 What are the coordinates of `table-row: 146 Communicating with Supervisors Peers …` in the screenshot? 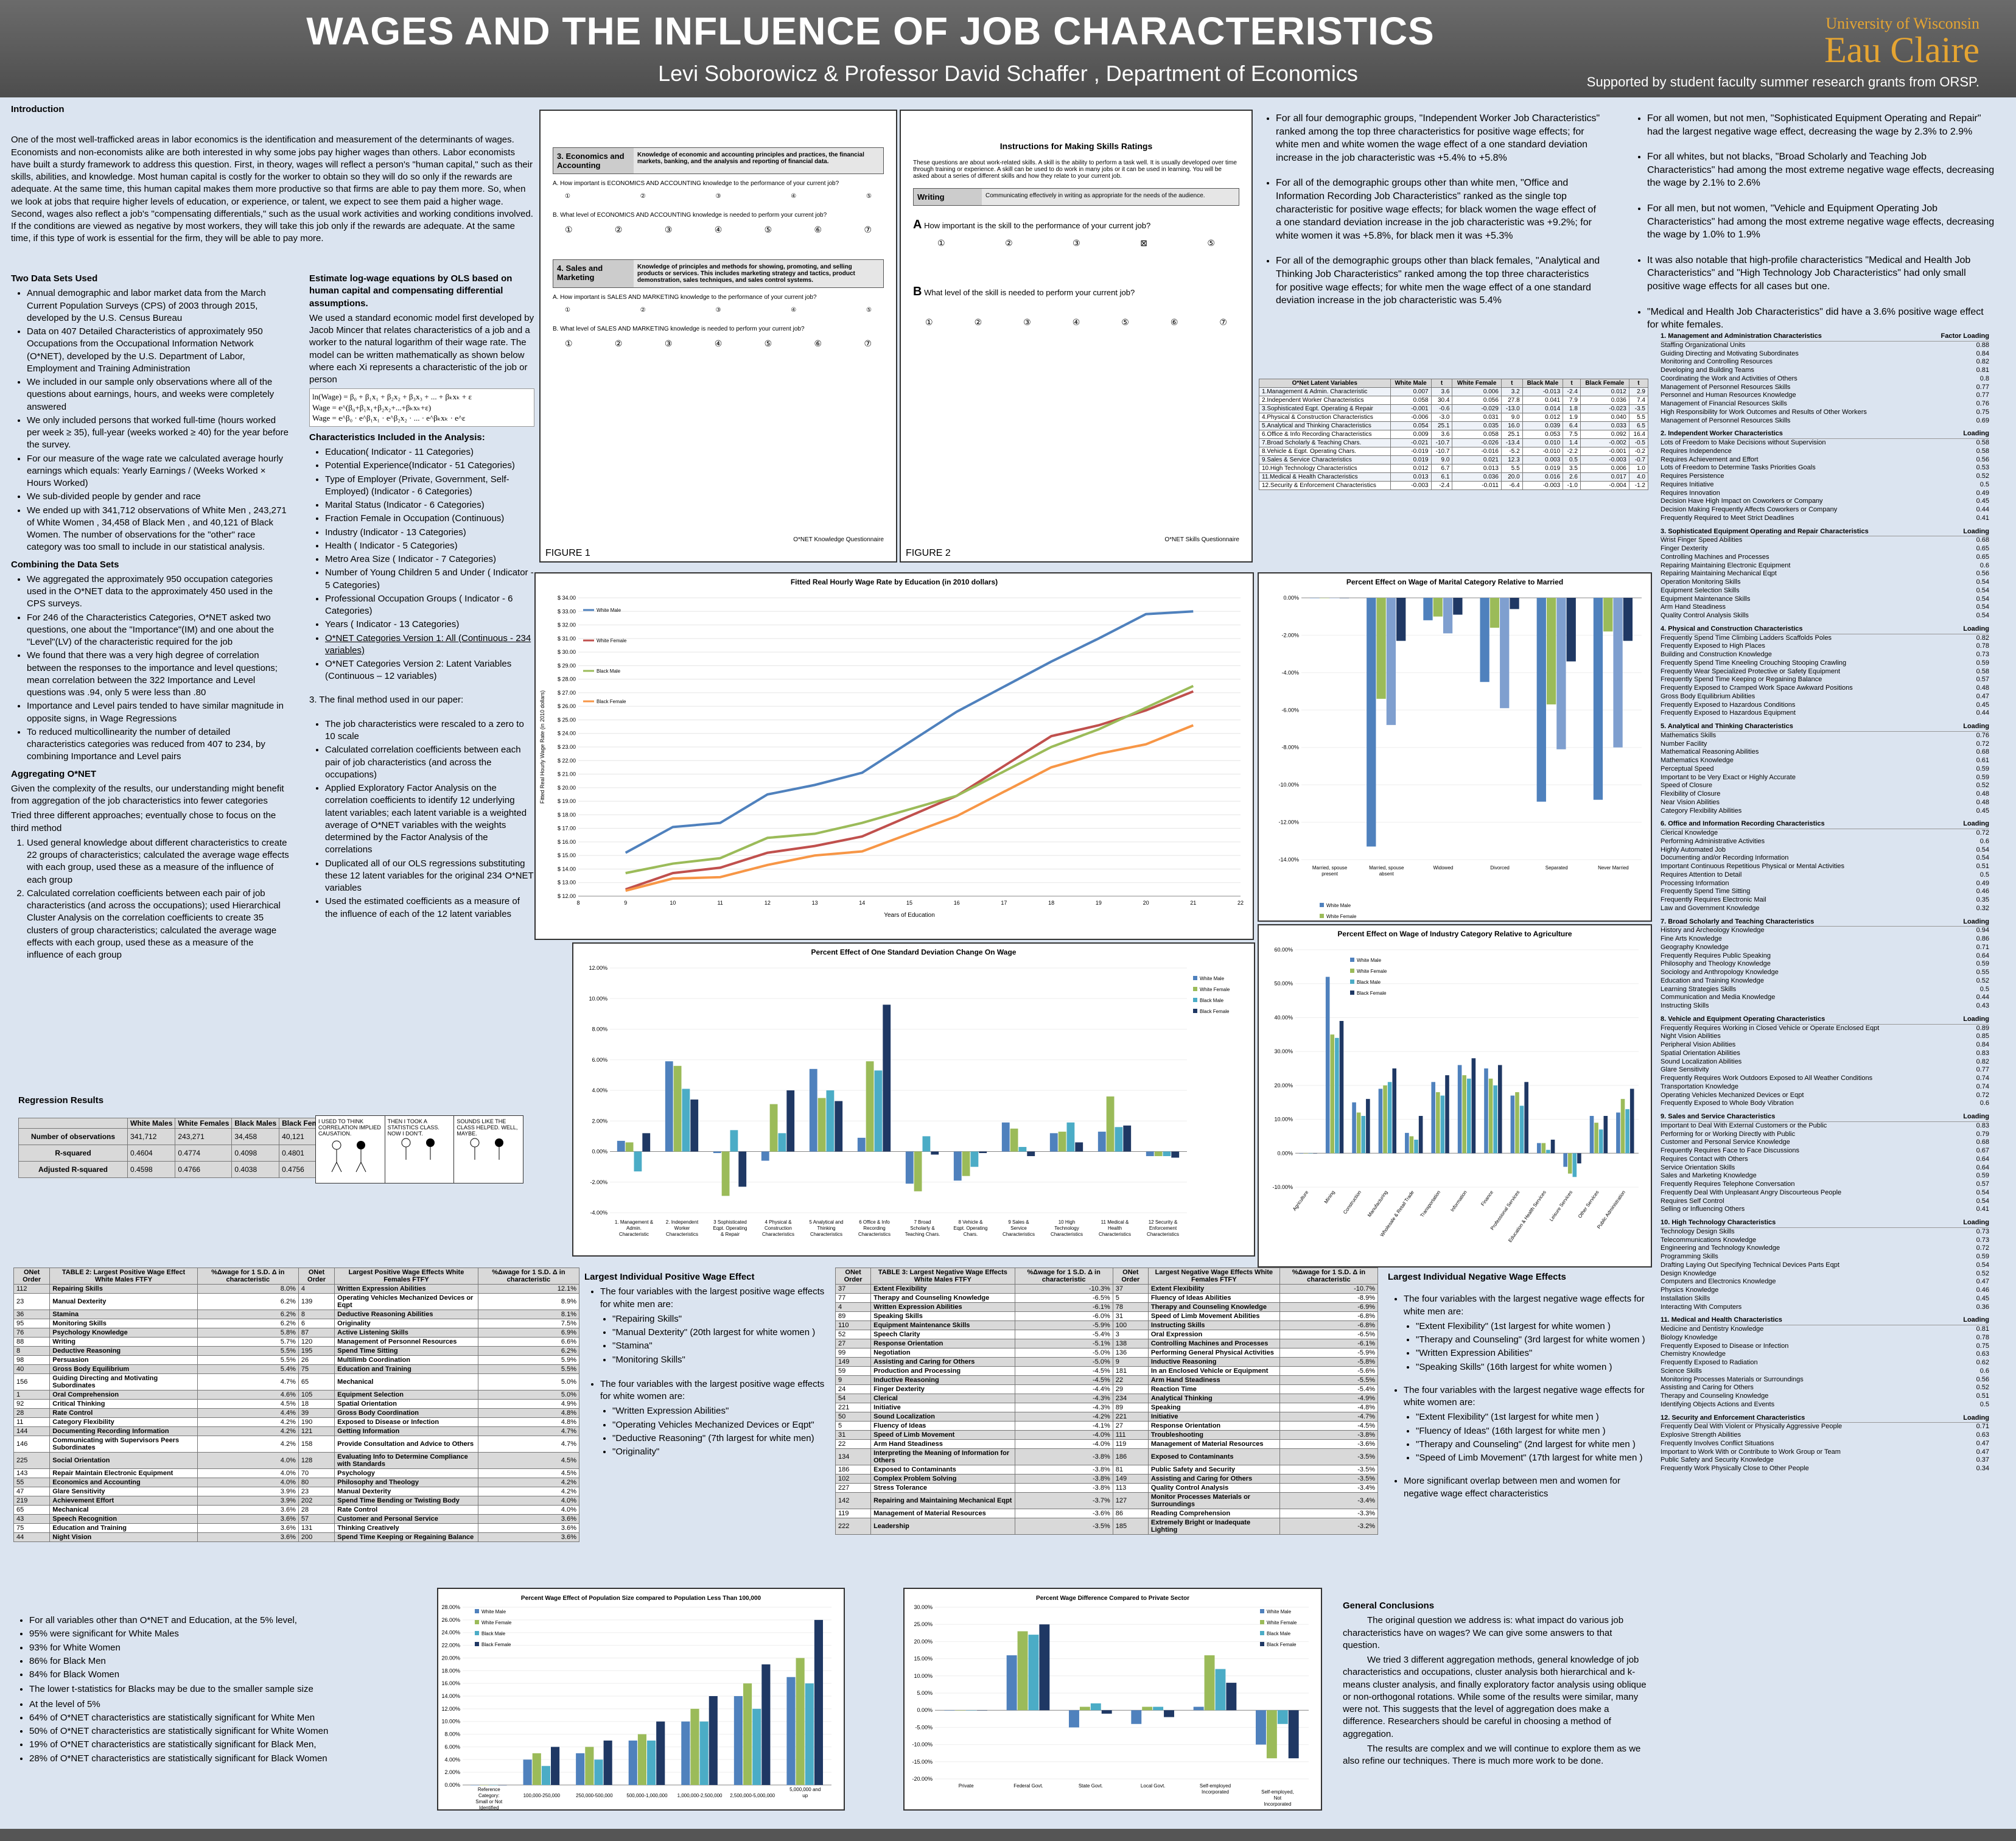 It's located at (296, 1444).